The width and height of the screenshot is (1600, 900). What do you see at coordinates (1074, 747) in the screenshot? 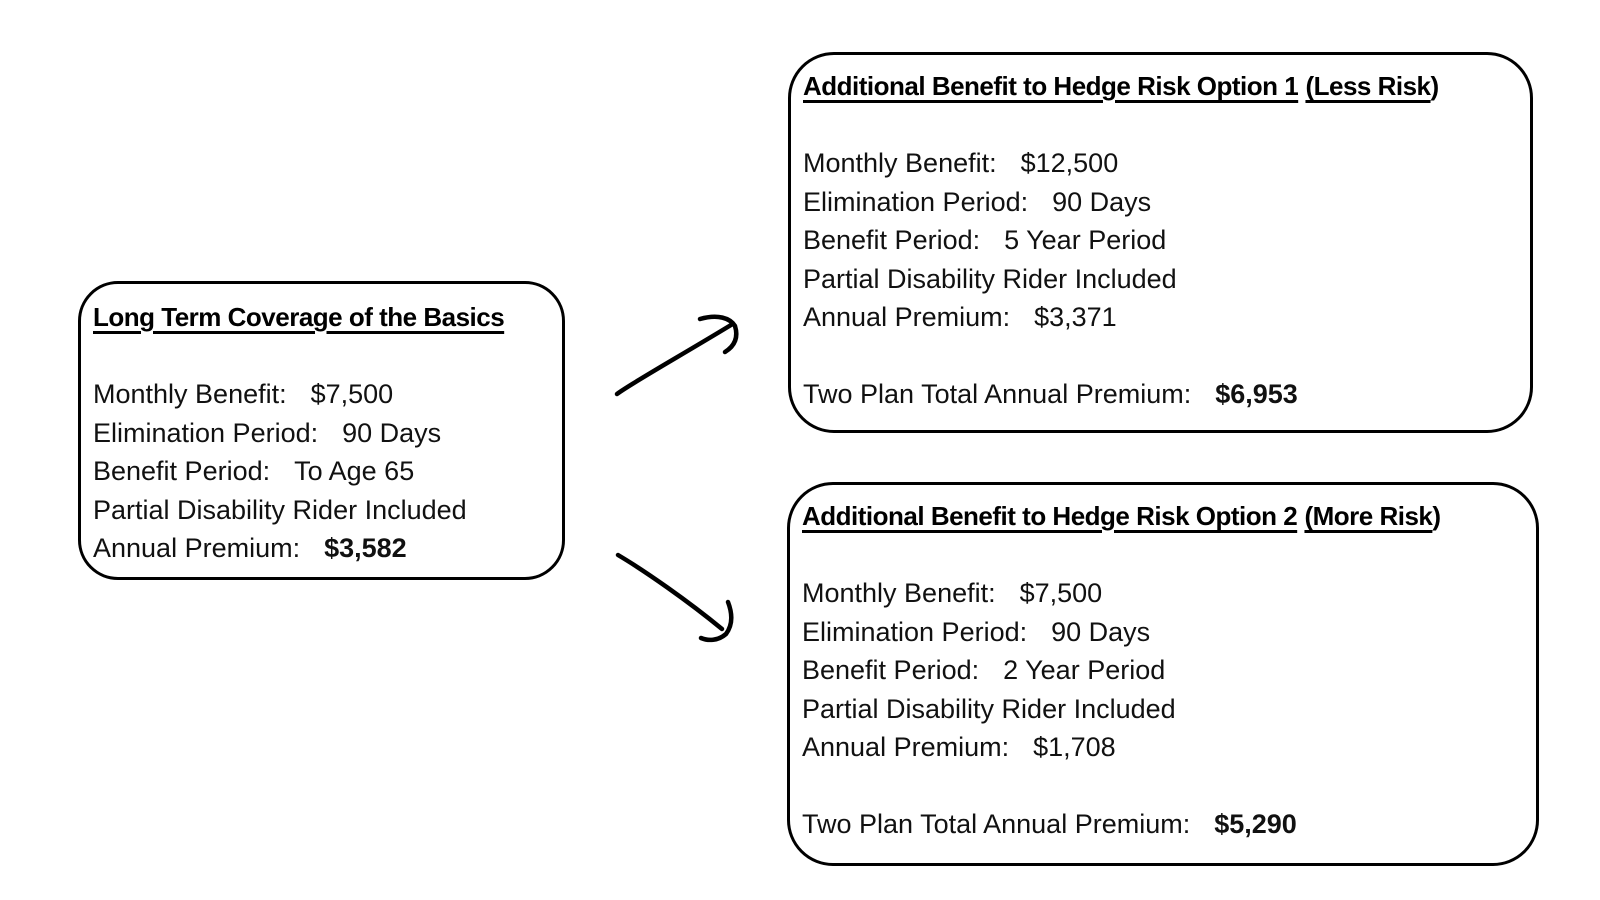
I see `detail-value: $1,708` at bounding box center [1074, 747].